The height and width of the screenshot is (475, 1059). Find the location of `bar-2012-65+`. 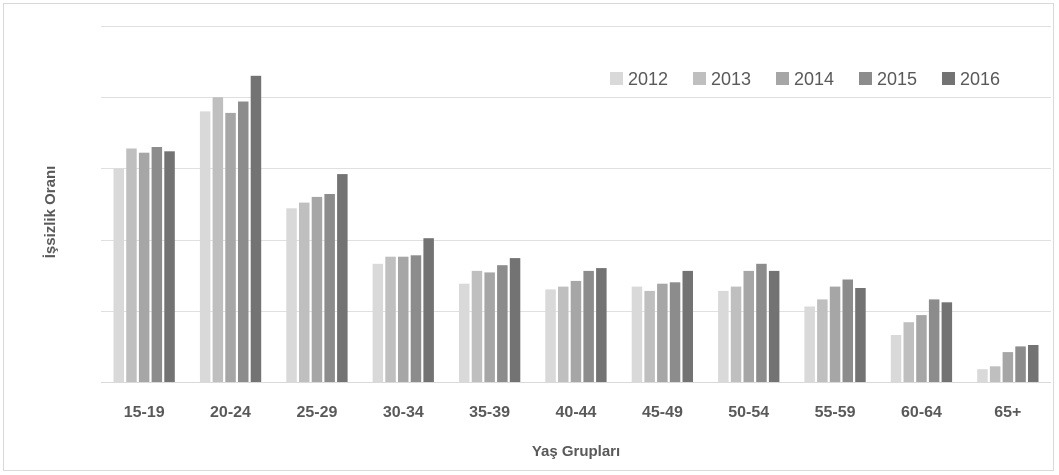

bar-2012-65+ is located at coordinates (982, 375).